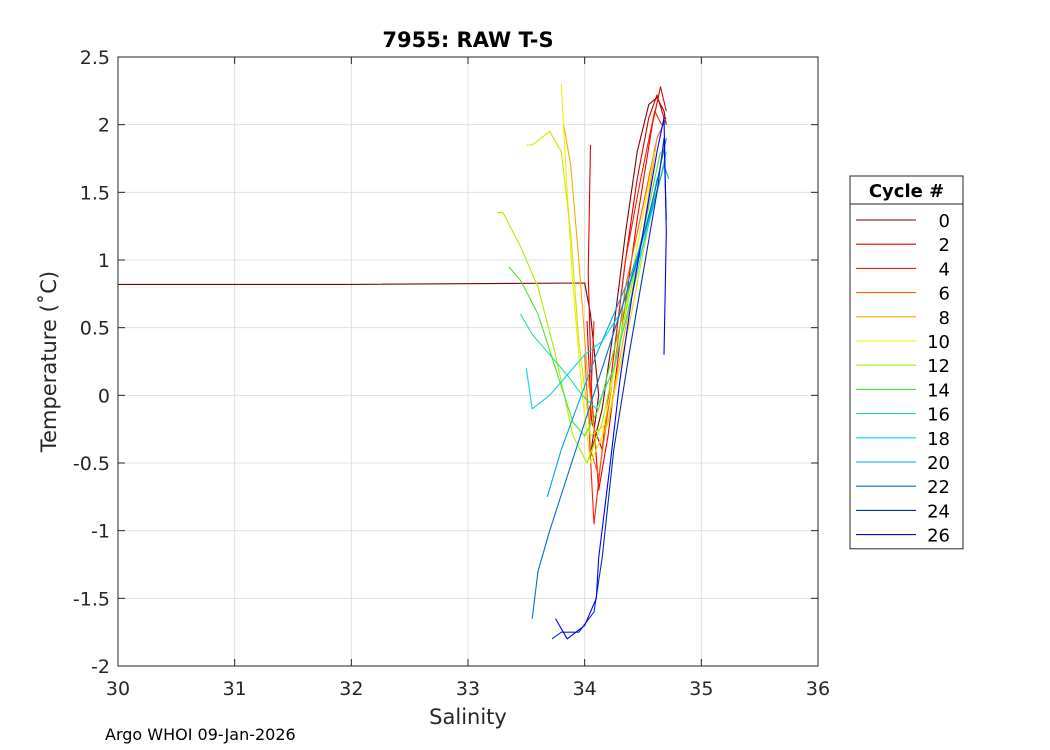  I want to click on x-tick-label: 32, so click(351, 689).